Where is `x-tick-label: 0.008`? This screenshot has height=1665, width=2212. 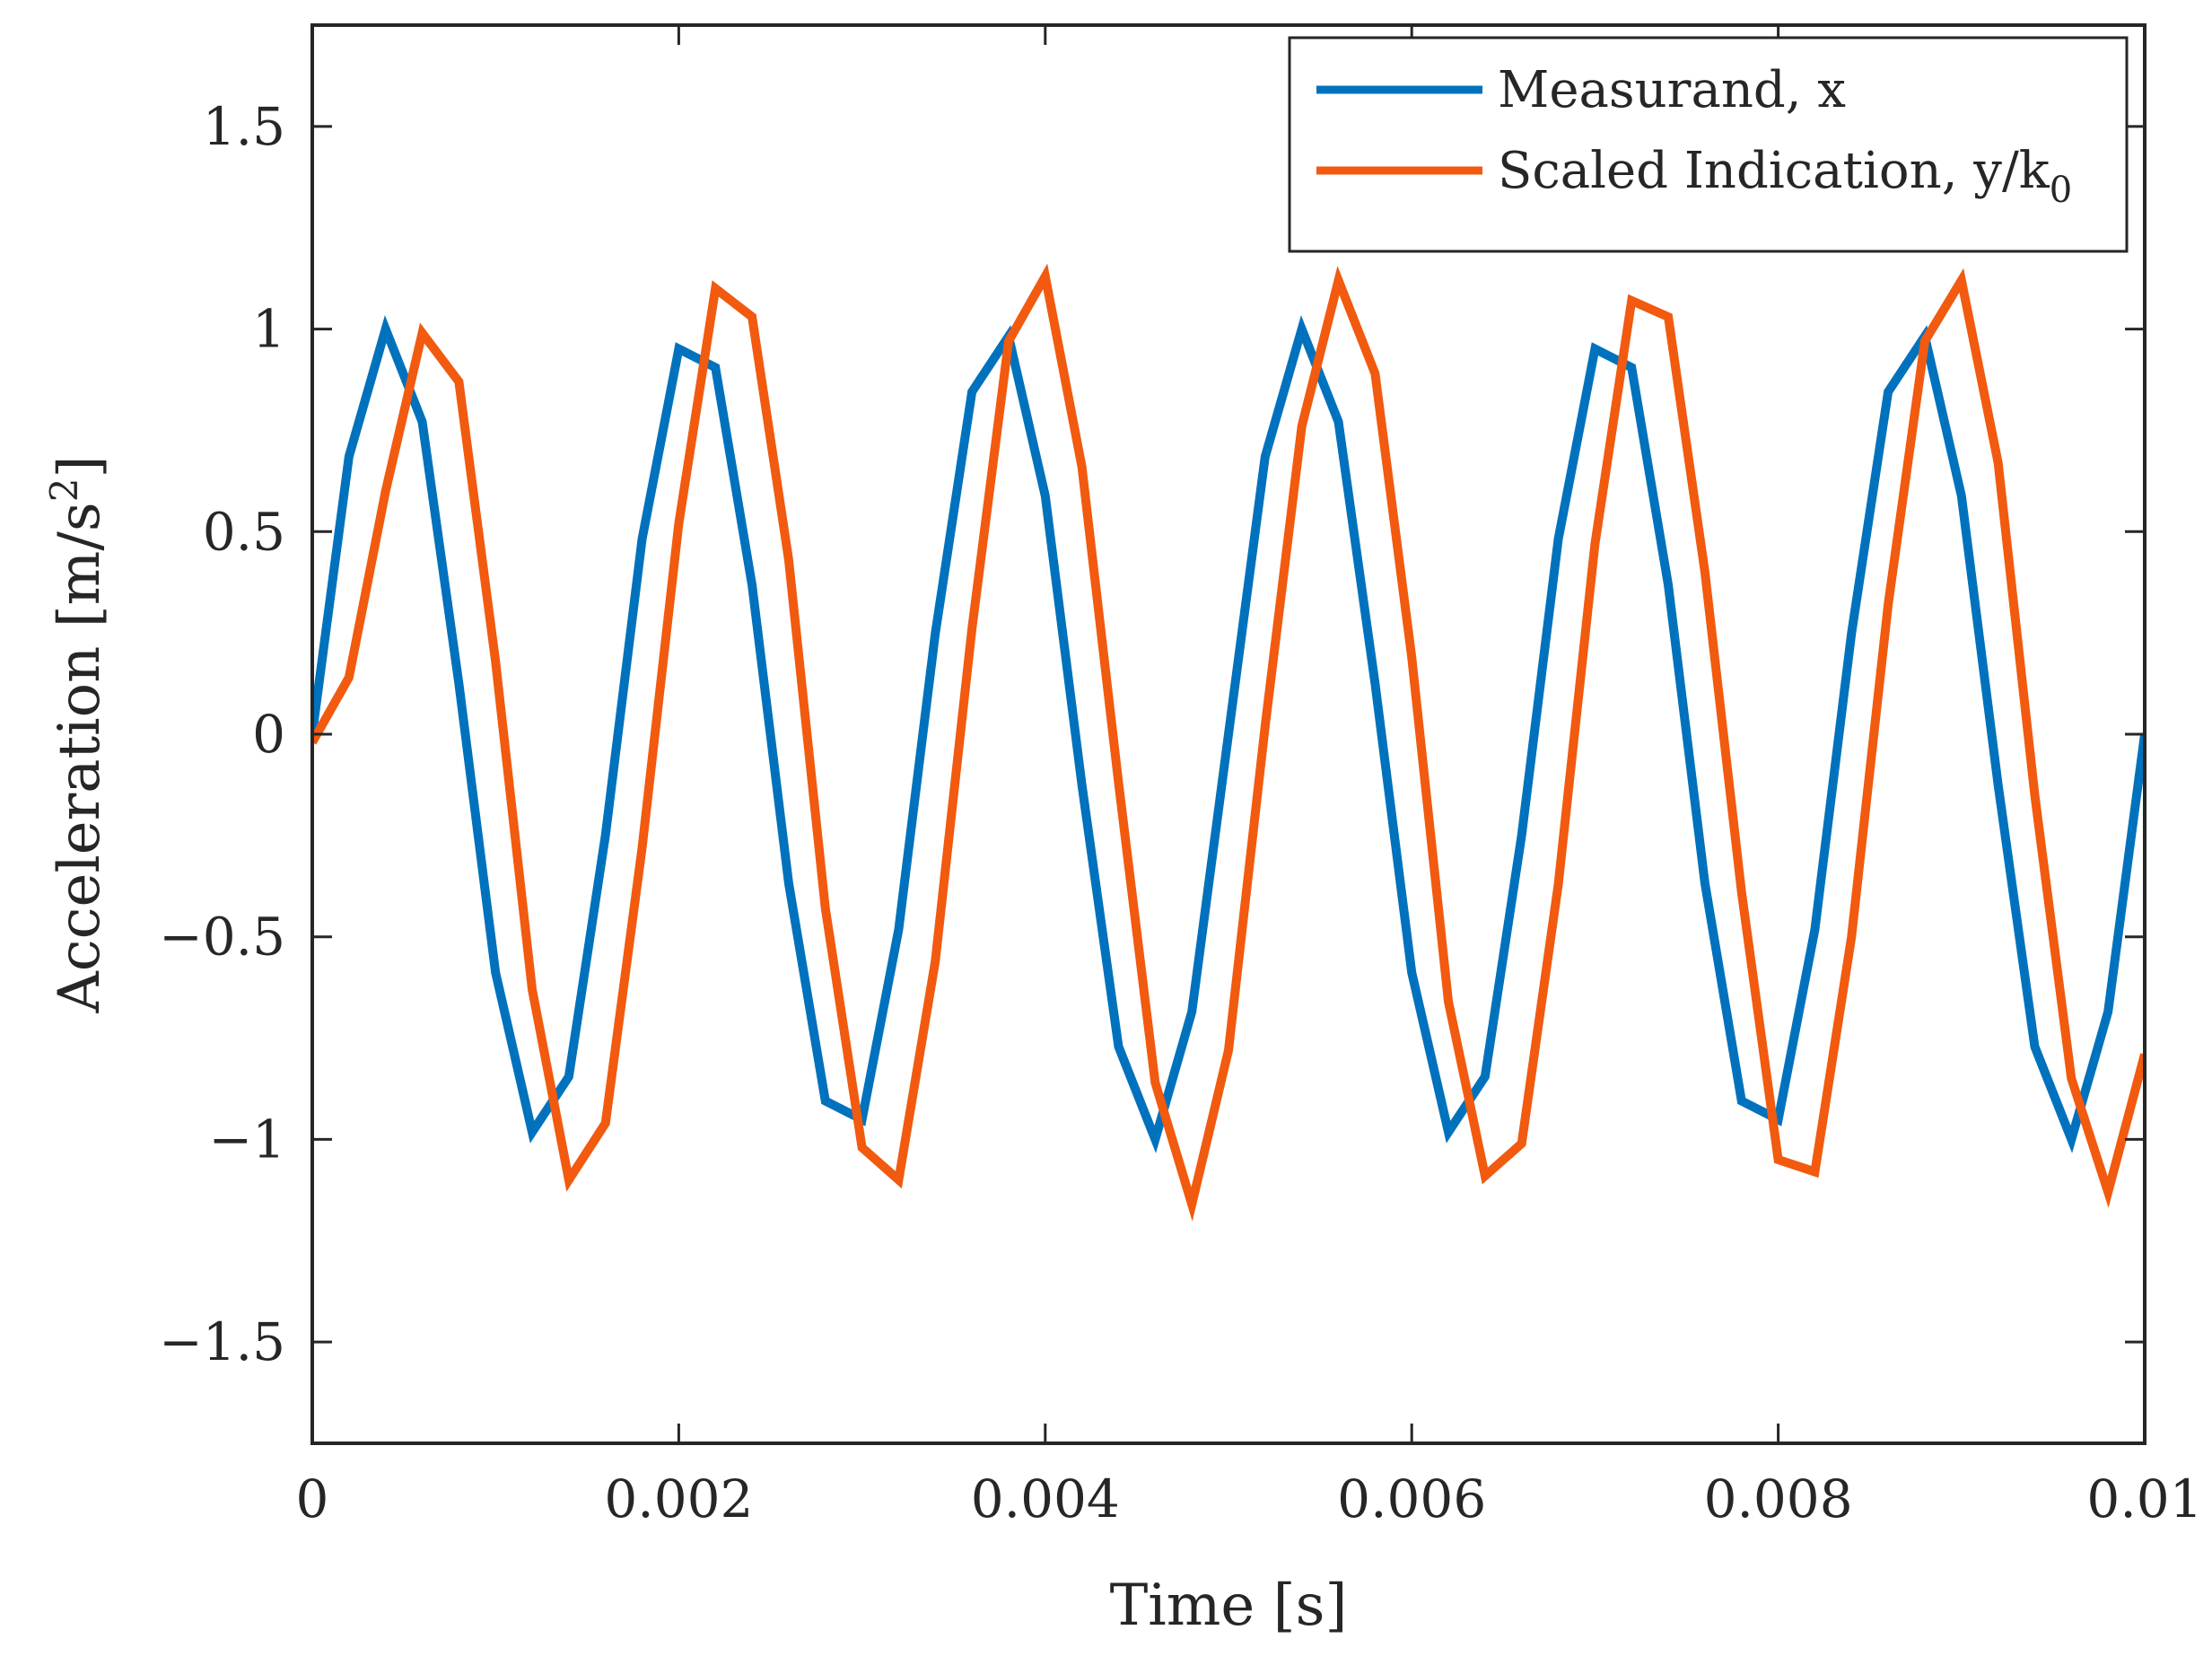
x-tick-label: 0.008 is located at coordinates (1778, 1499).